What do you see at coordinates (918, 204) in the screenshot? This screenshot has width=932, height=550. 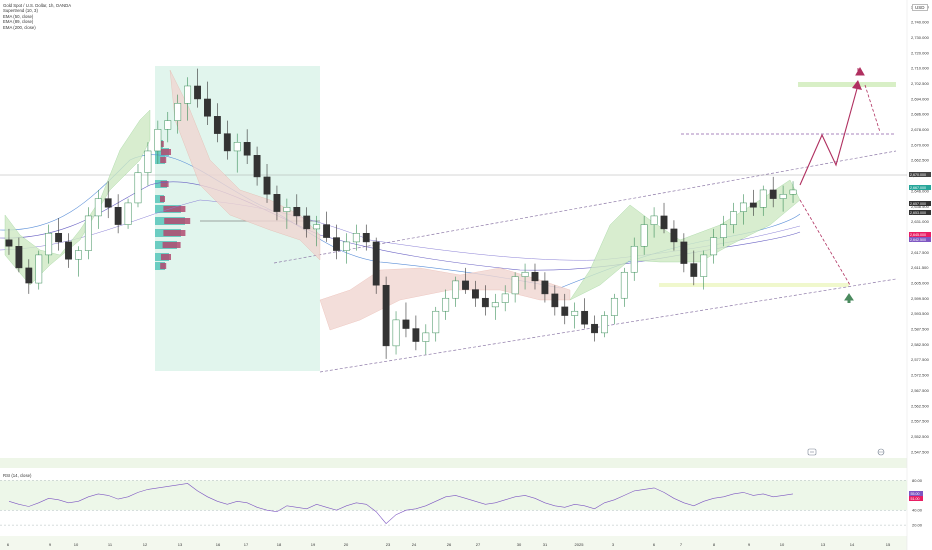 I see `price-tag-label: 2,657.000` at bounding box center [918, 204].